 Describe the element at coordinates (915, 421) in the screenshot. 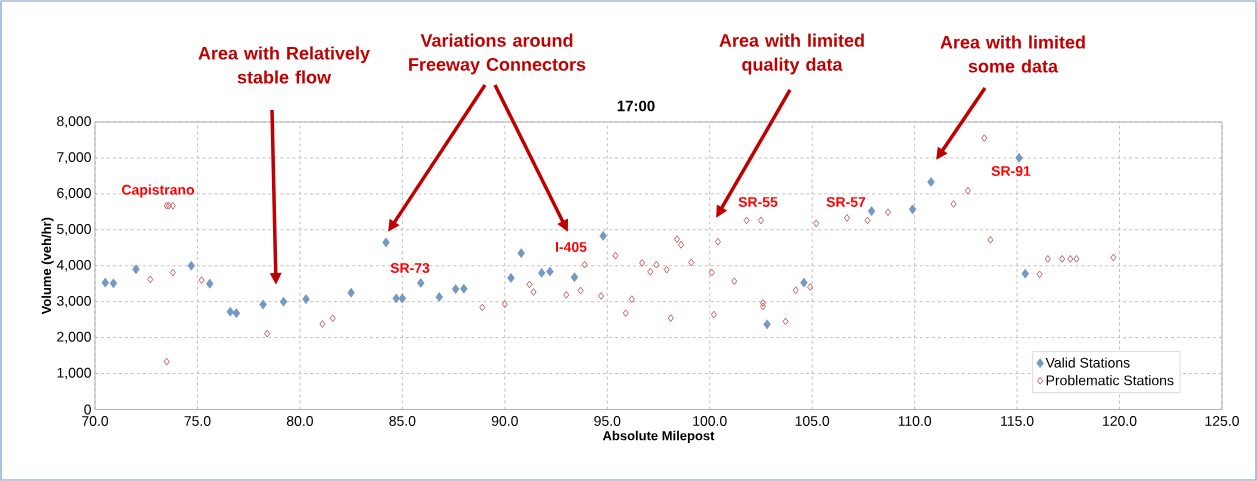

I see `x-tick-label: 110.0` at that location.